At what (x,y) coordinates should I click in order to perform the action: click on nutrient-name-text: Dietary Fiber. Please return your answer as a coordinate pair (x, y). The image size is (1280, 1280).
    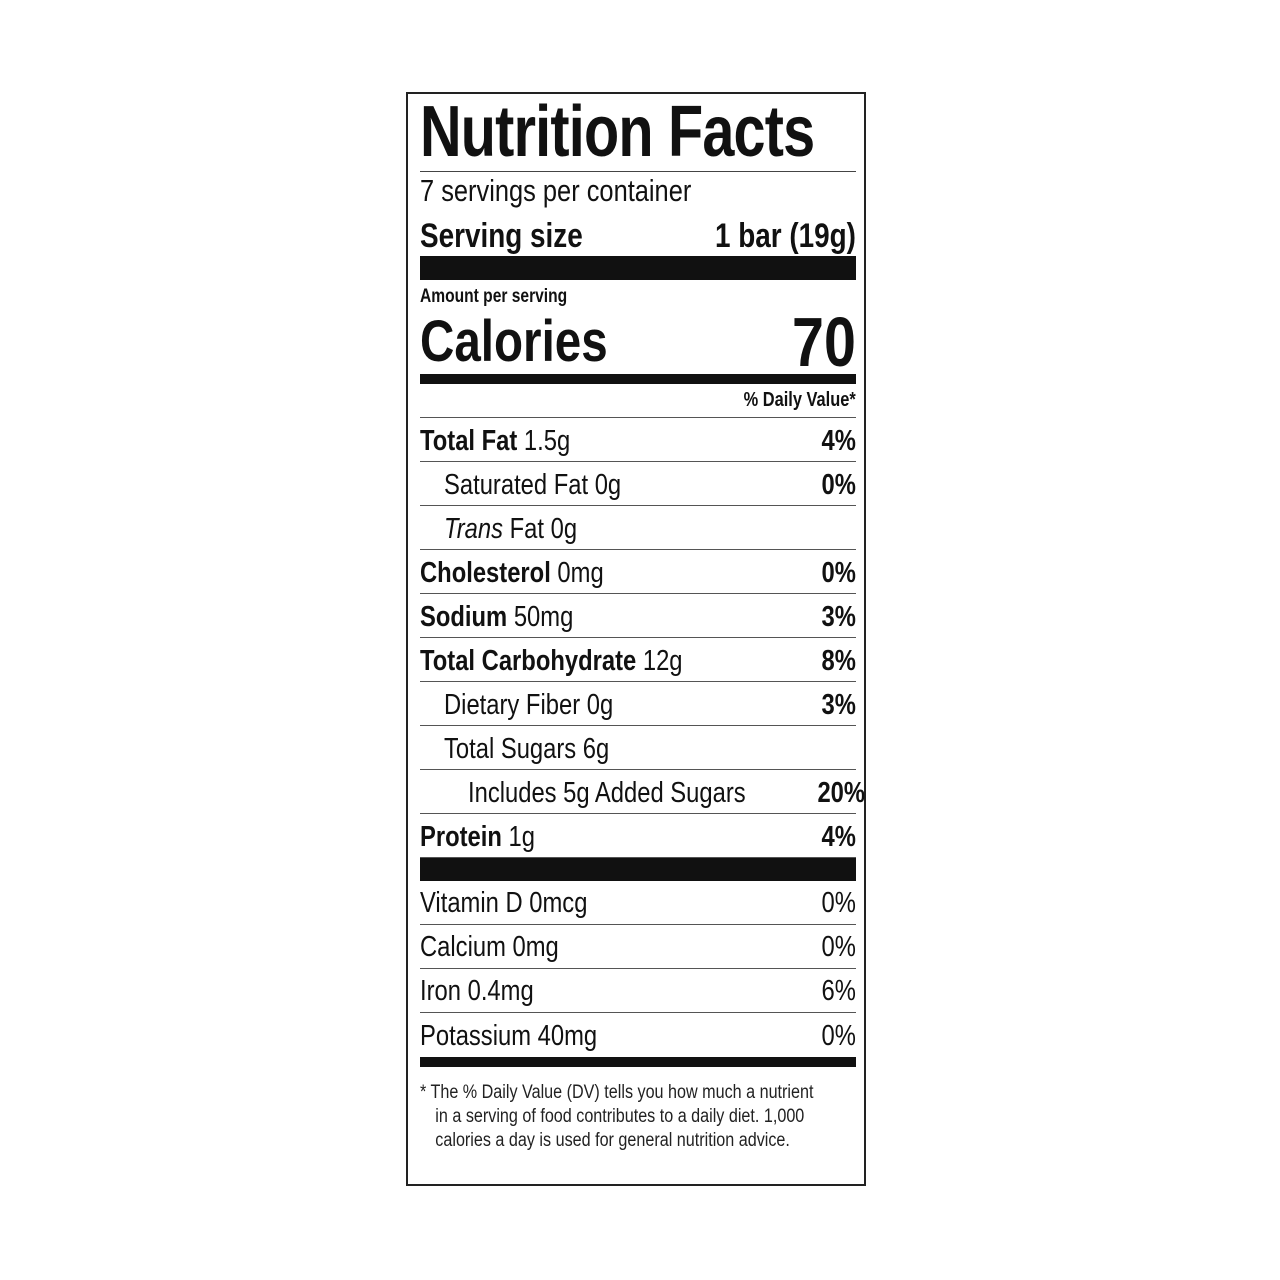
    Looking at the image, I should click on (512, 705).